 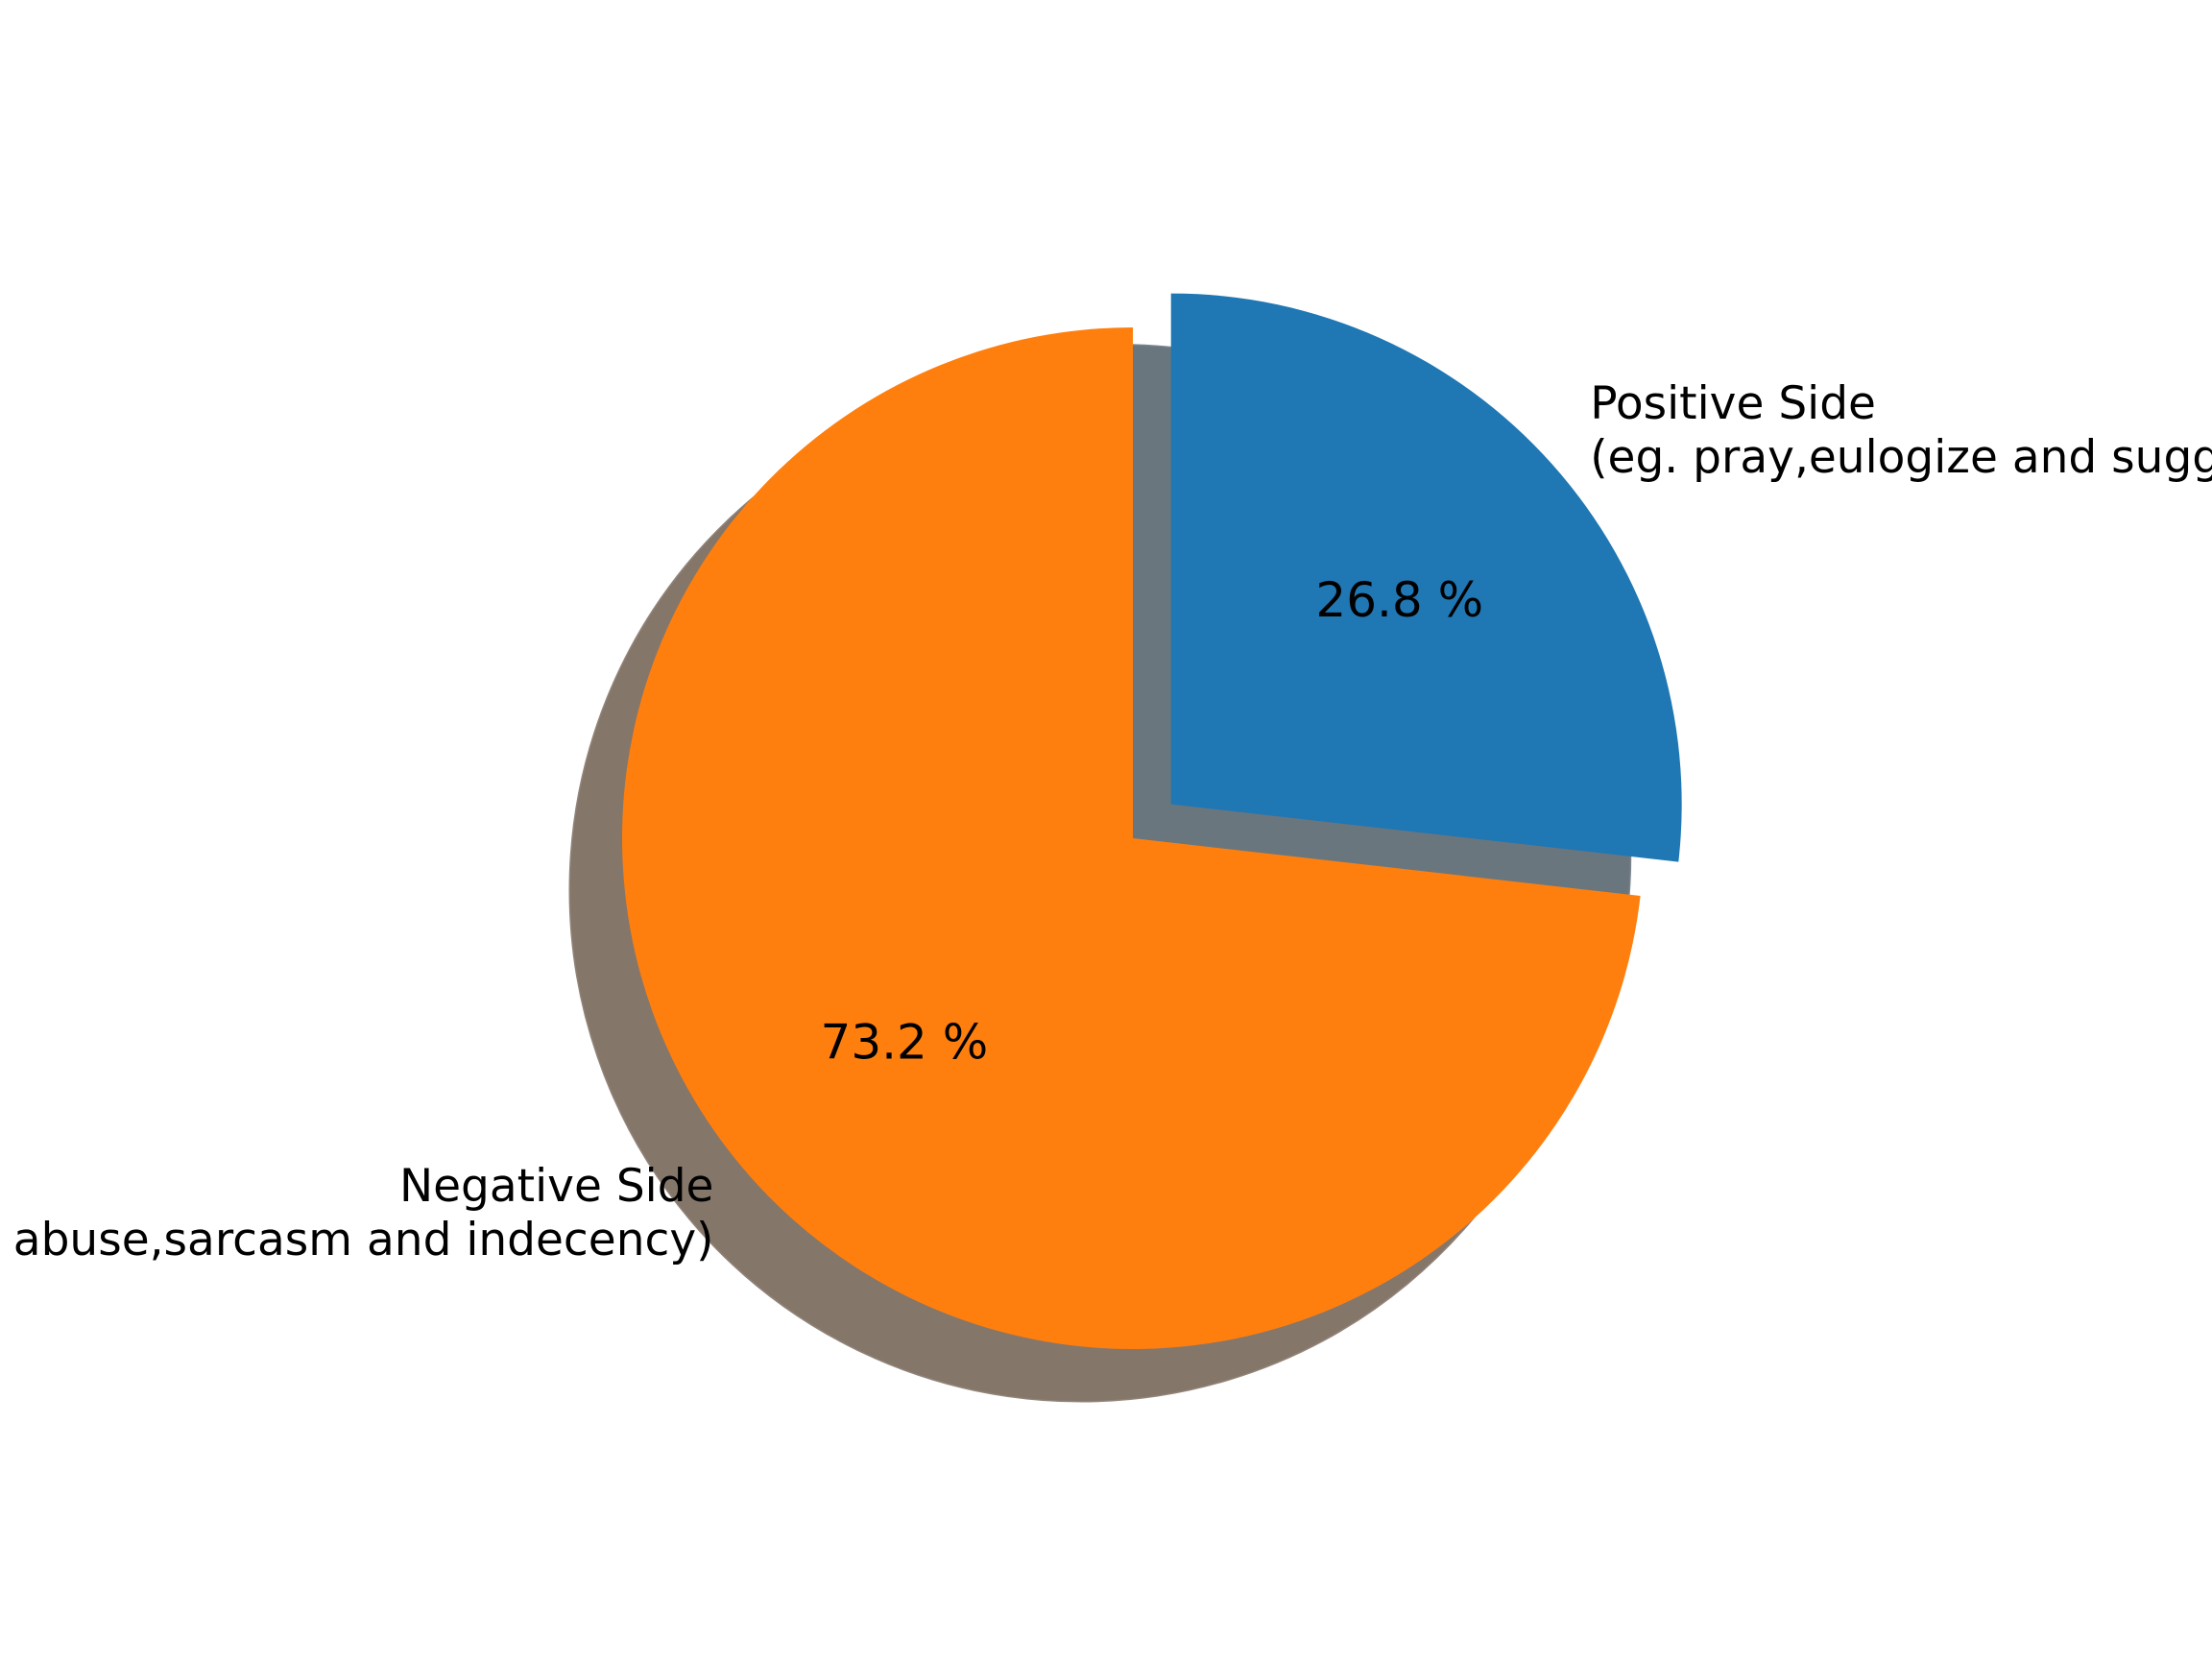 I want to click on negative-side-label-line: Negative Side, so click(x=557, y=1186).